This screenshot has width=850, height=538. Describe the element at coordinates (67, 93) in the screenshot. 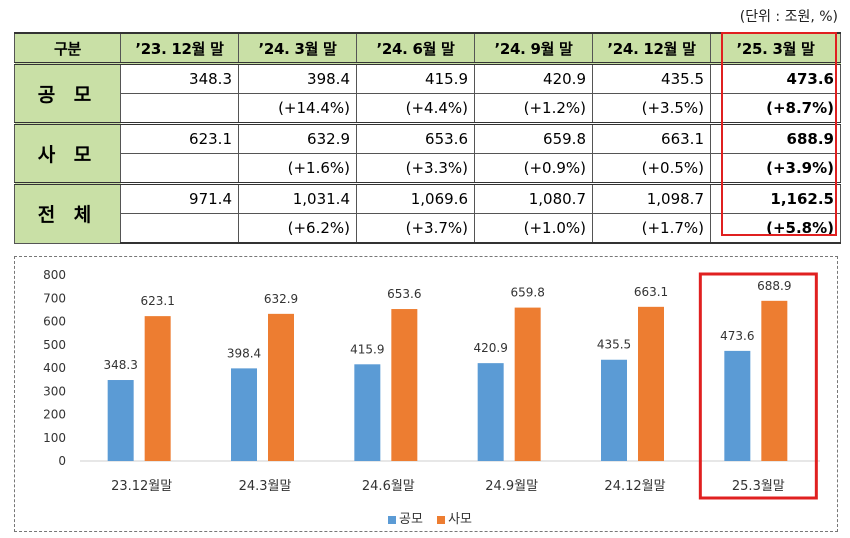

I see `row-label-public: 공 모` at that location.